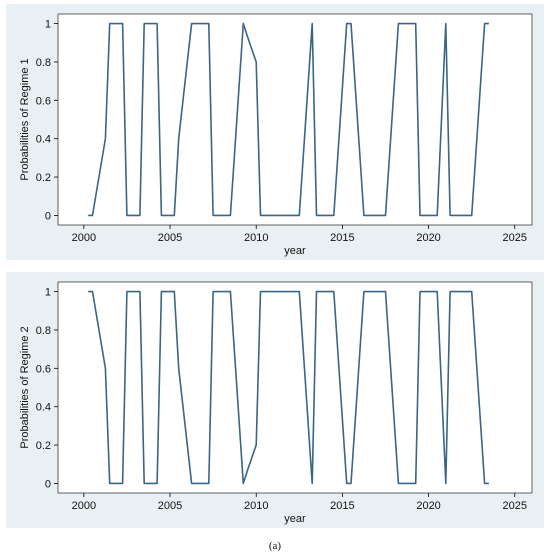 The height and width of the screenshot is (560, 550). I want to click on y-axis-title: Probabilities of Regime 1, so click(25, 119).